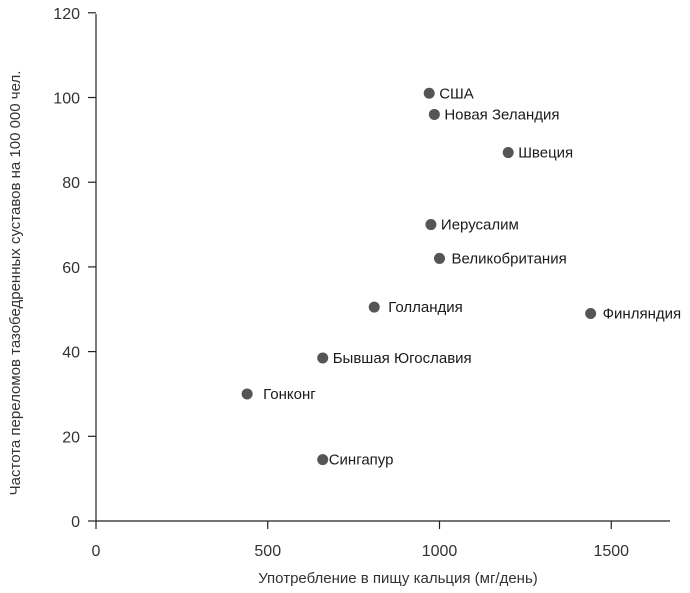 This screenshot has width=690, height=593. I want to click on data-point-label: Бывшая Югославия, so click(402, 358).